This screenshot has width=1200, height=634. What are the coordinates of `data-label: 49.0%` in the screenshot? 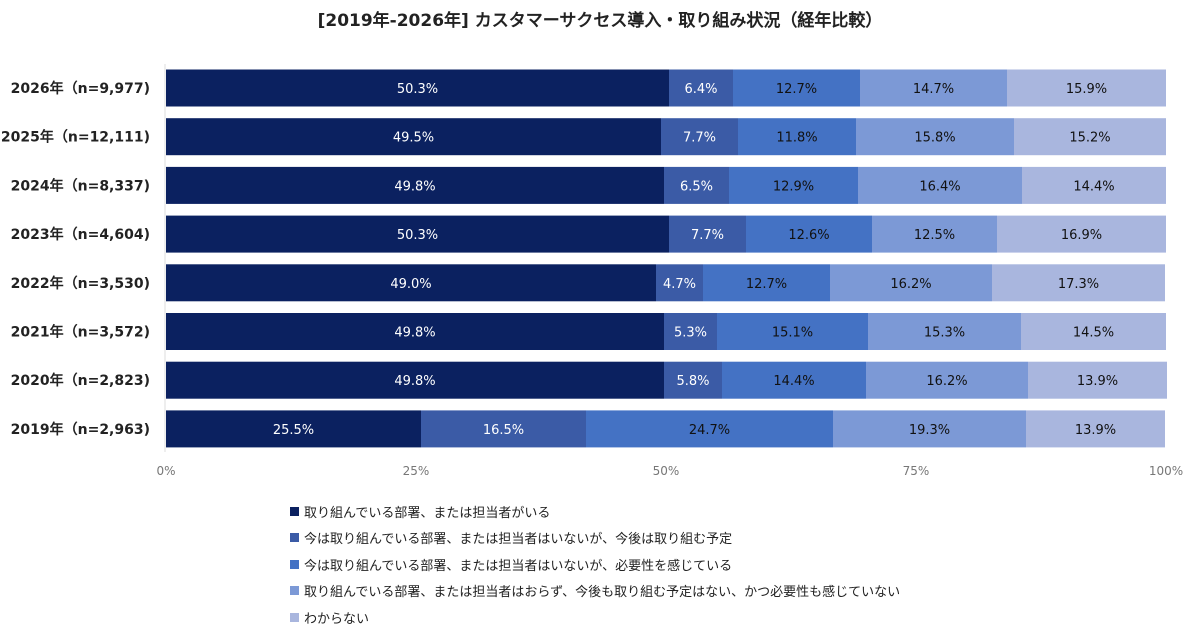 It's located at (410, 284).